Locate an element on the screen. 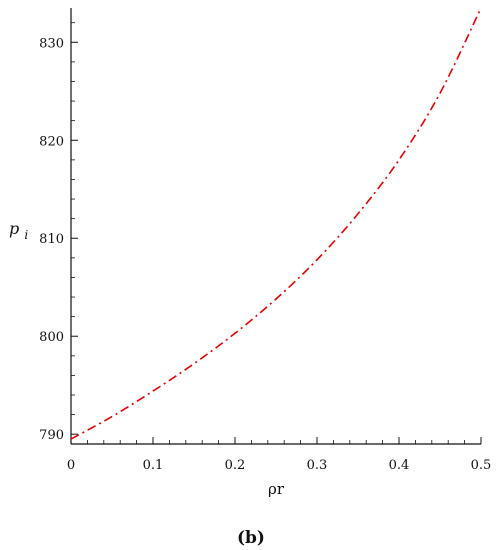  y-tick-label: 810 is located at coordinates (51, 239).